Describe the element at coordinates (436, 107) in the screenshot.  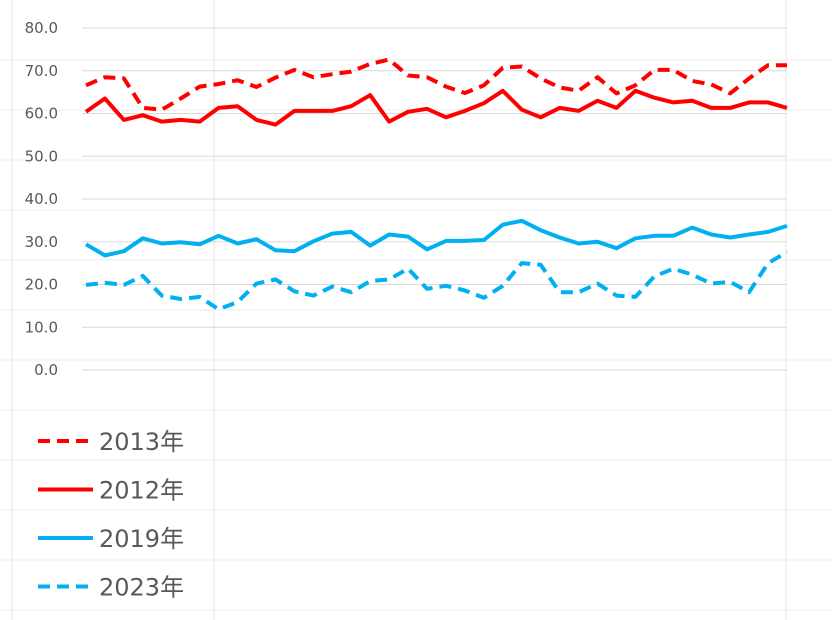
I see `series-line-2012年` at that location.